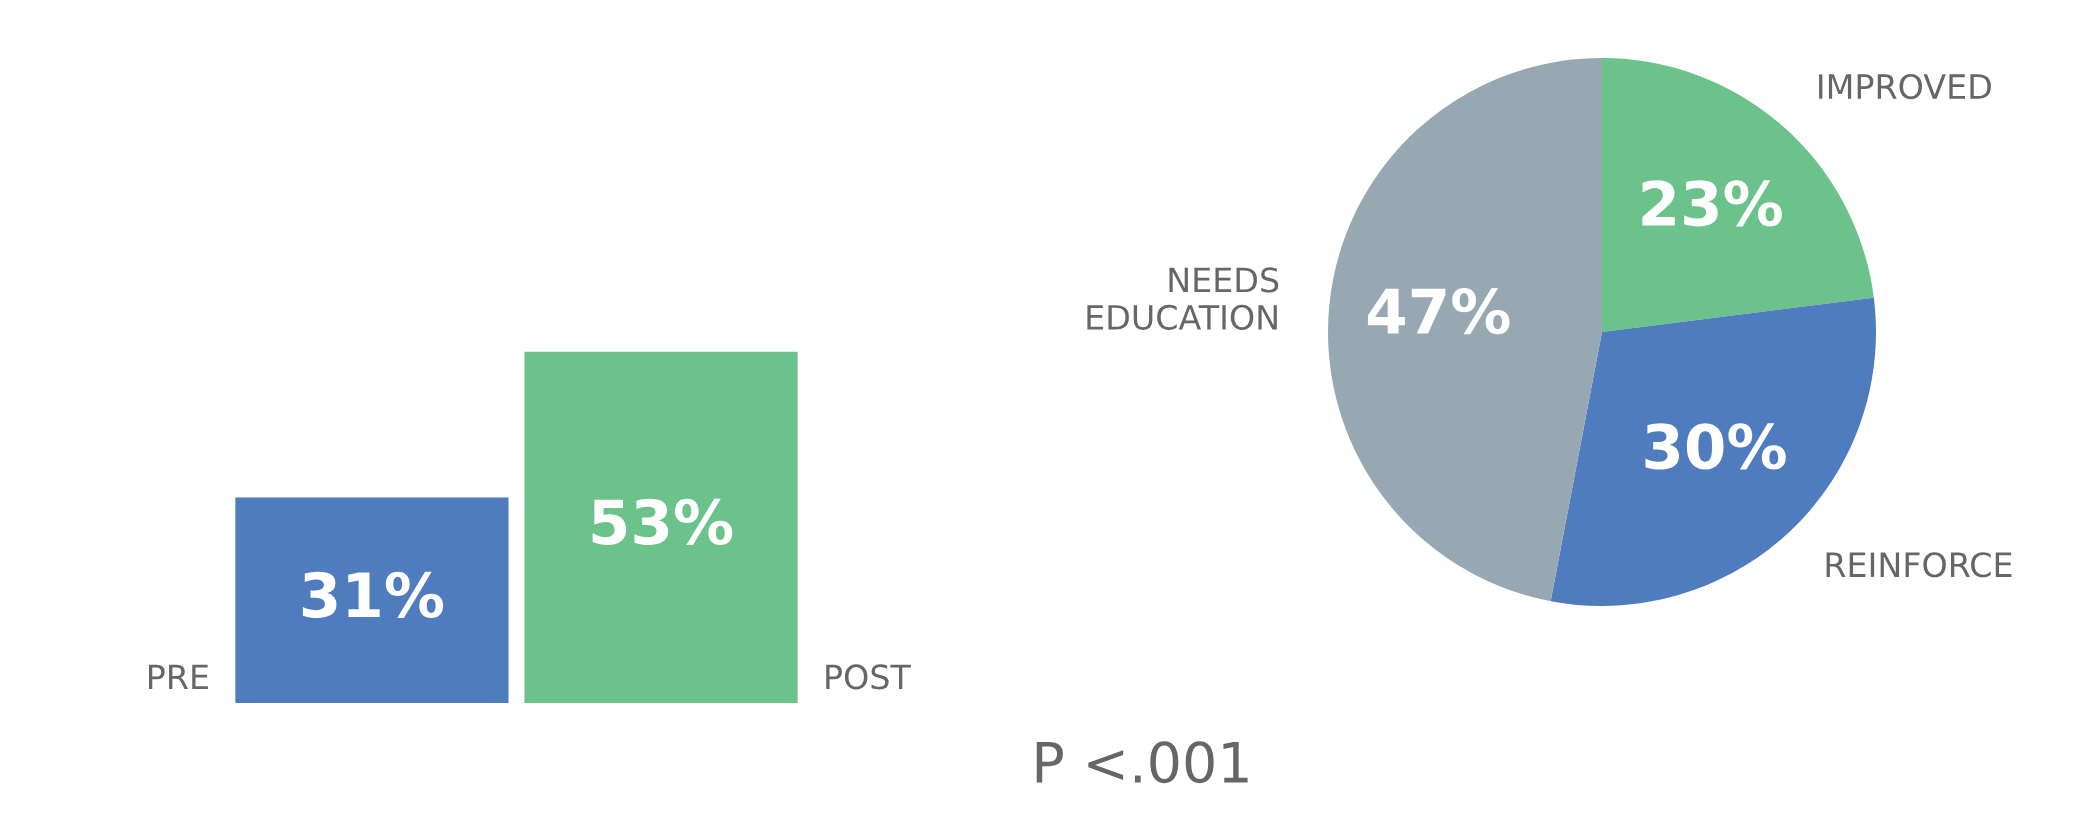 Image resolution: width=2082 pixels, height=819 pixels. Describe the element at coordinates (1142, 762) in the screenshot. I see `text: P <.001` at that location.